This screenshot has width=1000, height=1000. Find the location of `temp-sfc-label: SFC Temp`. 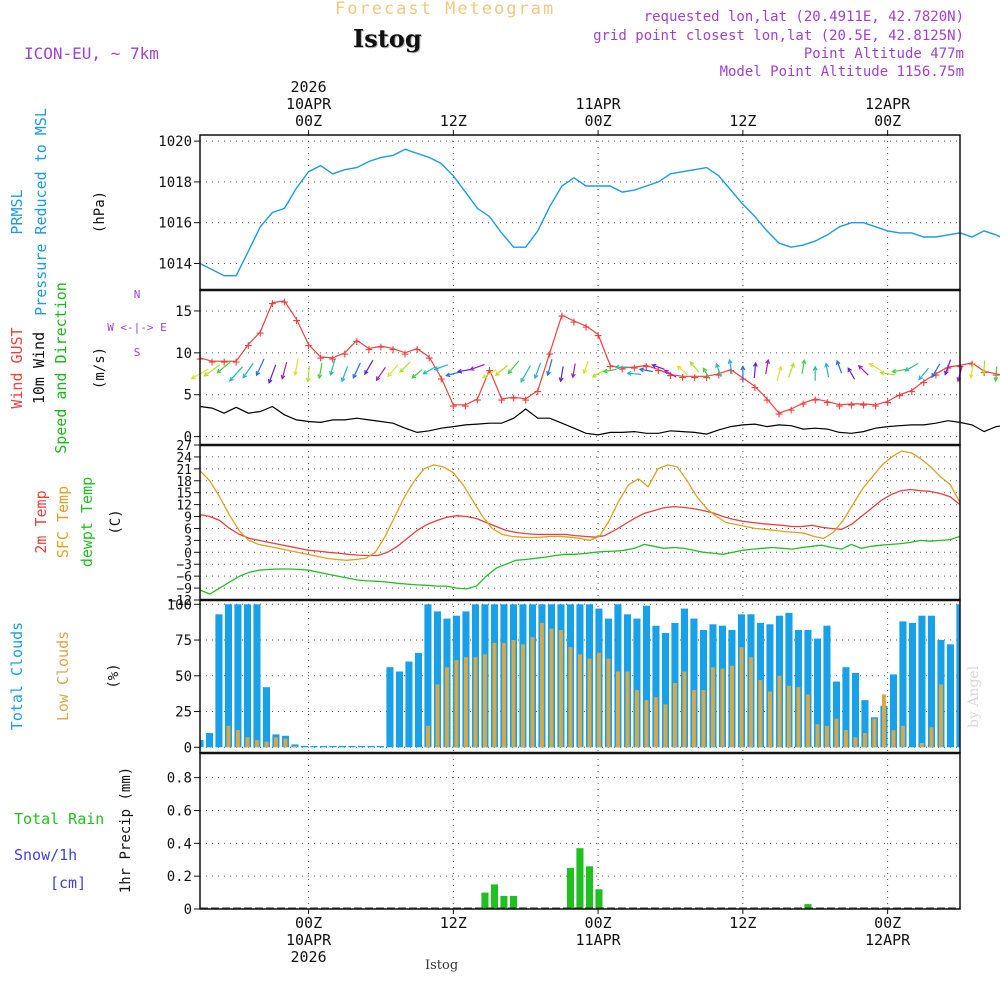

temp-sfc-label: SFC Temp is located at coordinates (63, 522).